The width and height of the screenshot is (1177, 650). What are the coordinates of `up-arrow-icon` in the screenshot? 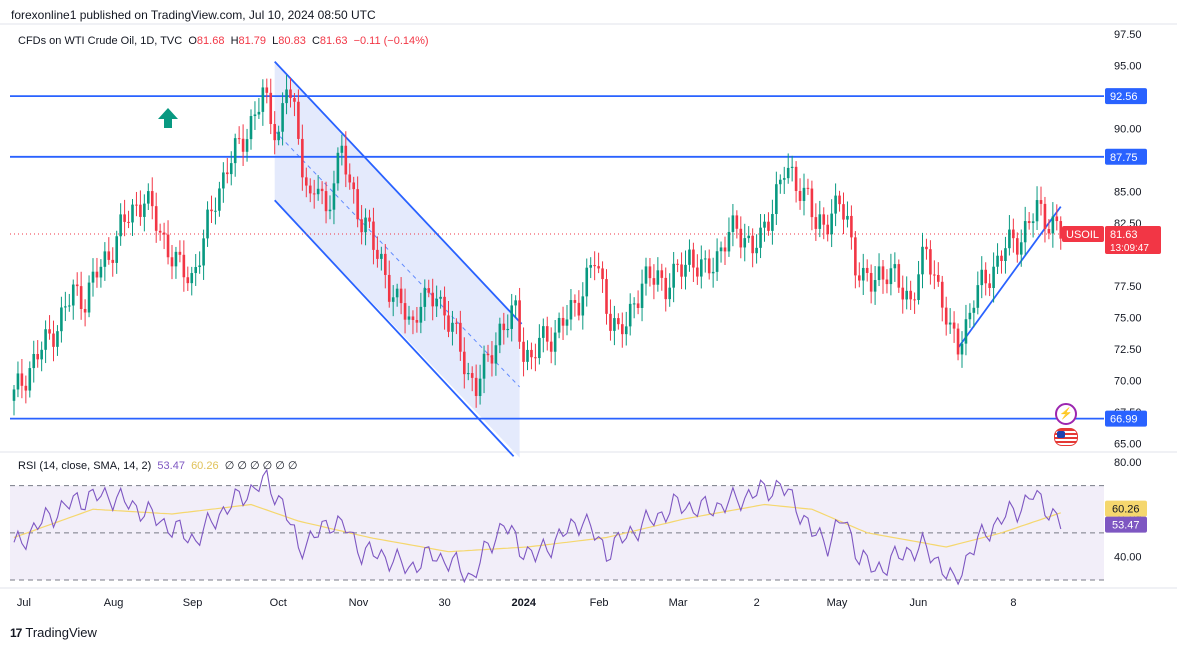 It's located at (168, 118).